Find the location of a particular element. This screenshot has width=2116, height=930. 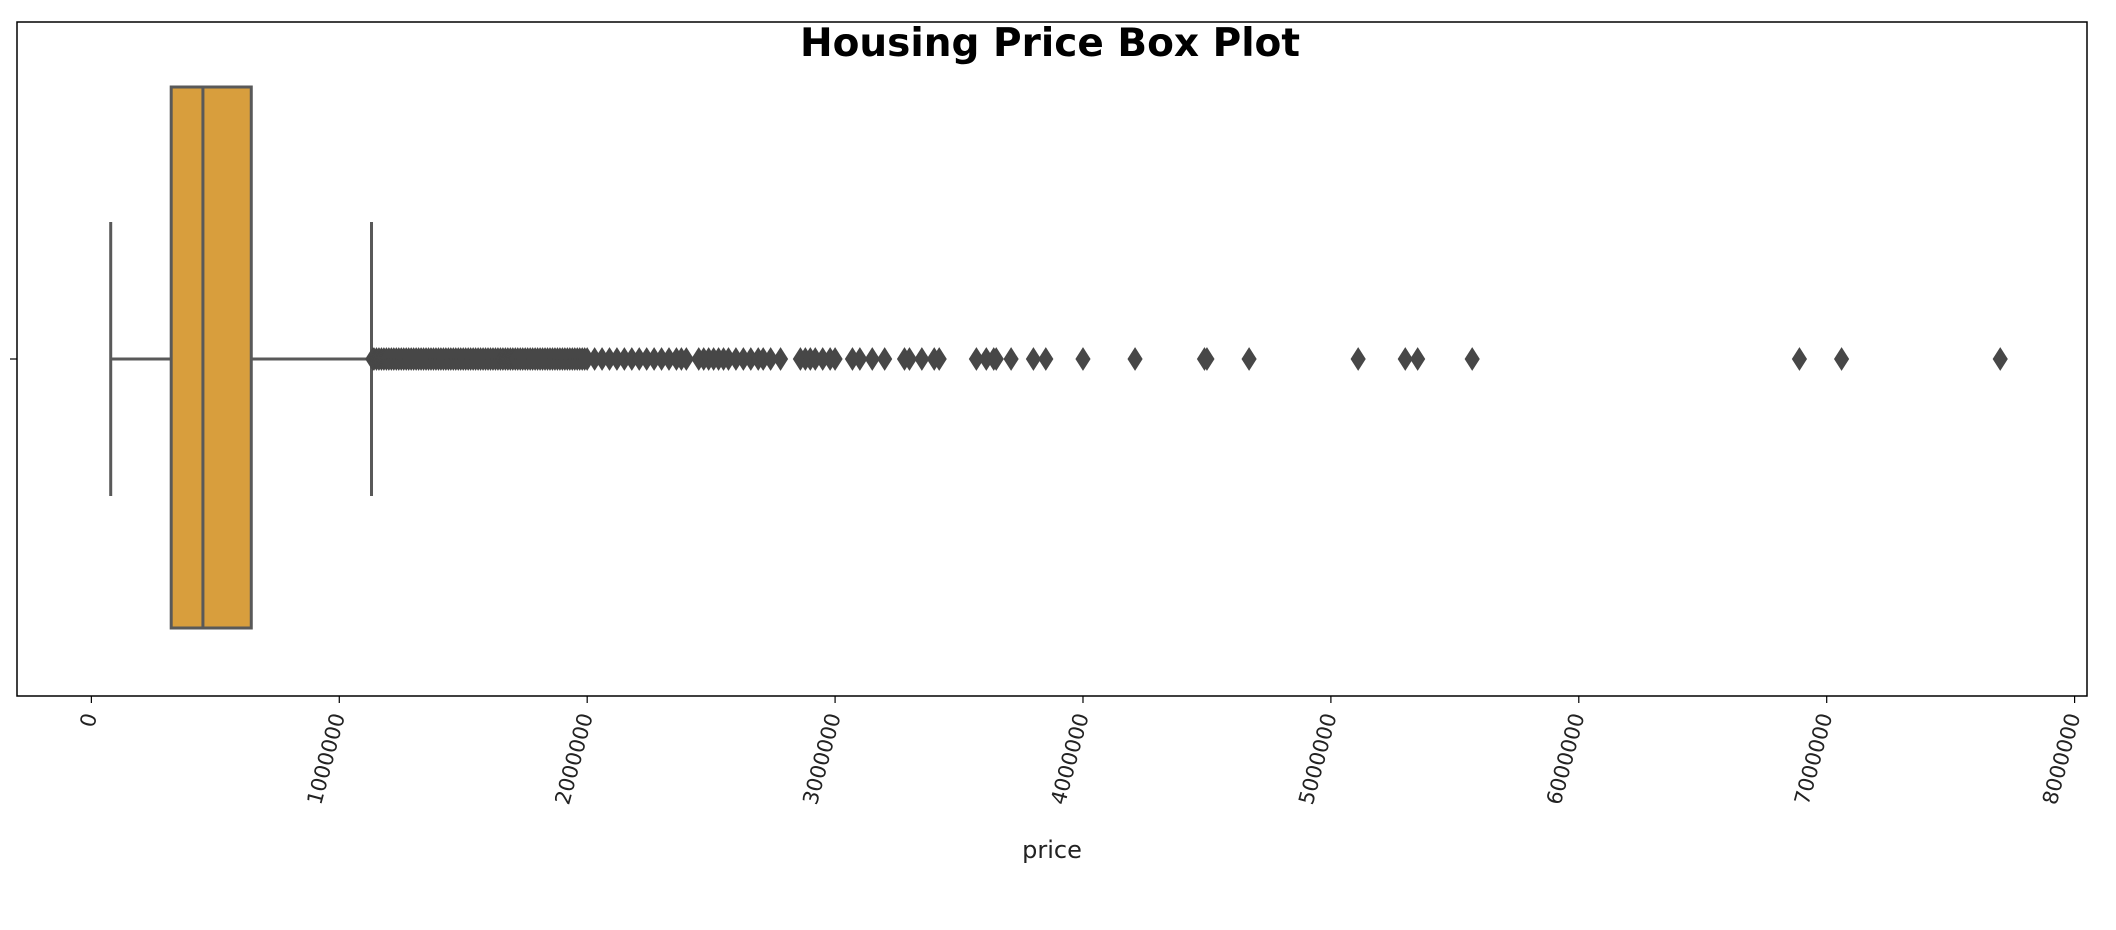

x-tick-label: 8000000 is located at coordinates (2061, 759).